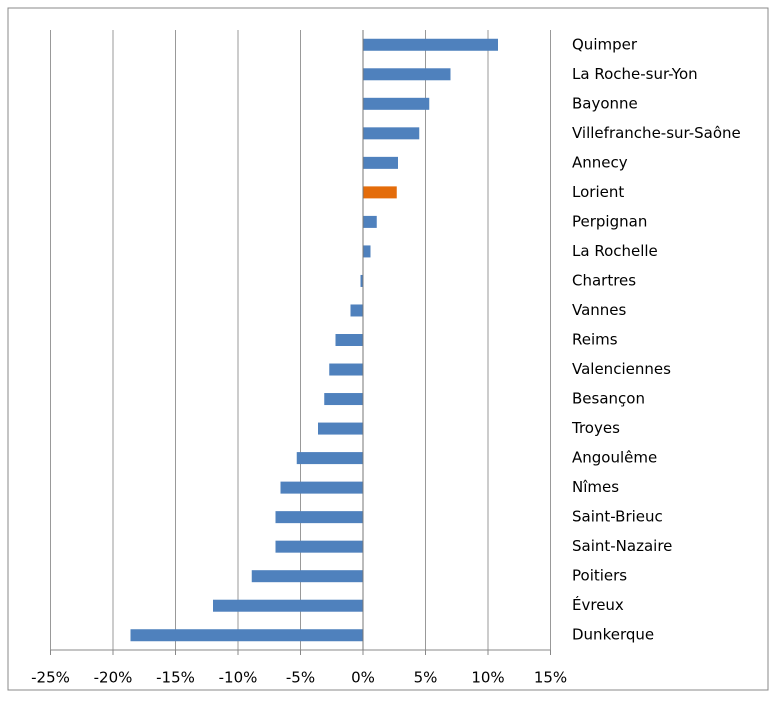 Image resolution: width=775 pixels, height=702 pixels. I want to click on y-tick-label: Reims, so click(595, 340).